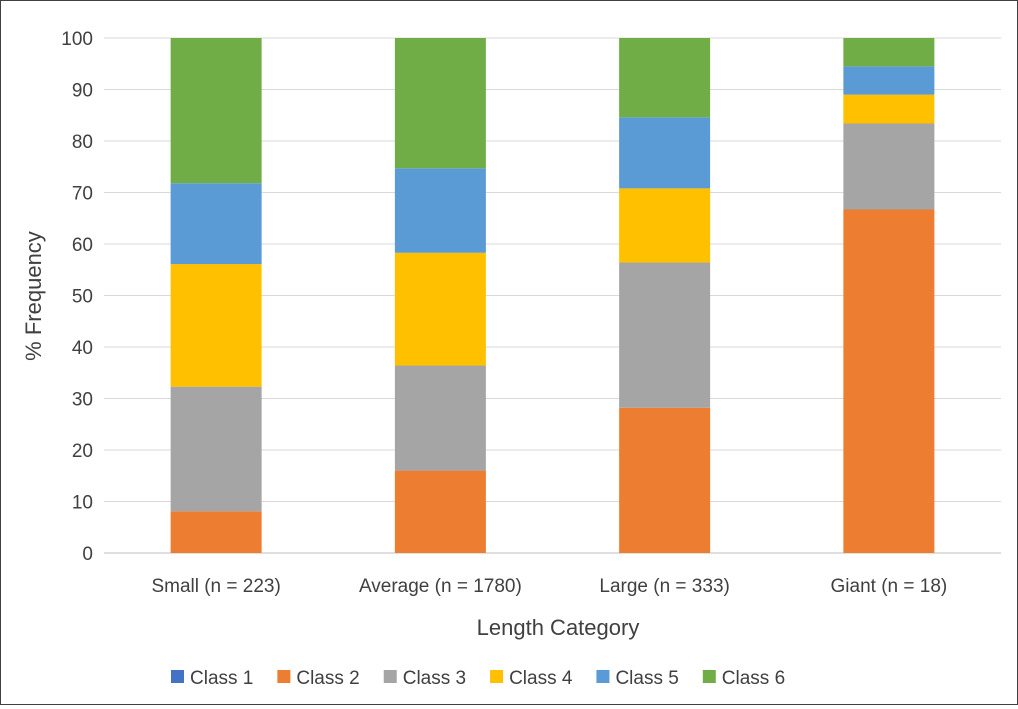 Image resolution: width=1018 pixels, height=709 pixels. What do you see at coordinates (664, 586) in the screenshot?
I see `x-category-label: Large (n = 333)` at bounding box center [664, 586].